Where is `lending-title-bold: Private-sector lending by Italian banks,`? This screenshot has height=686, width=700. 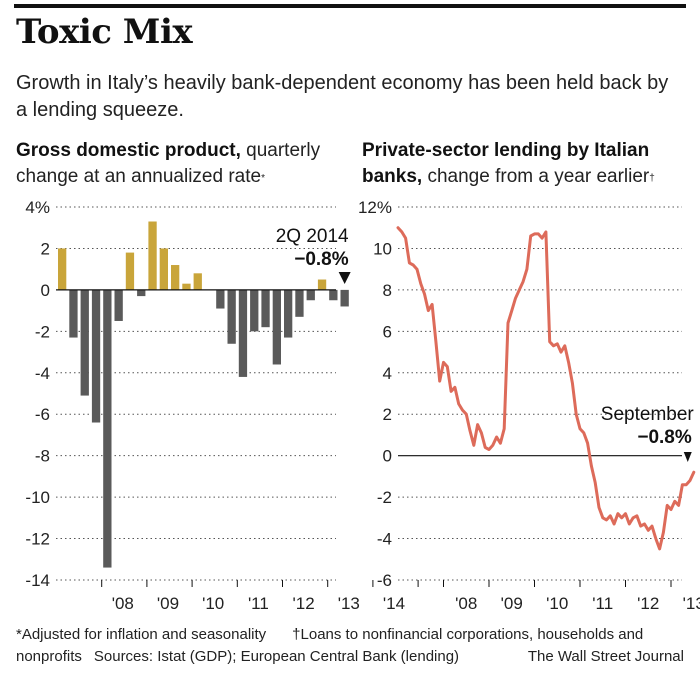
lending-title-bold: Private-sector lending by Italian banks, is located at coordinates (506, 163).